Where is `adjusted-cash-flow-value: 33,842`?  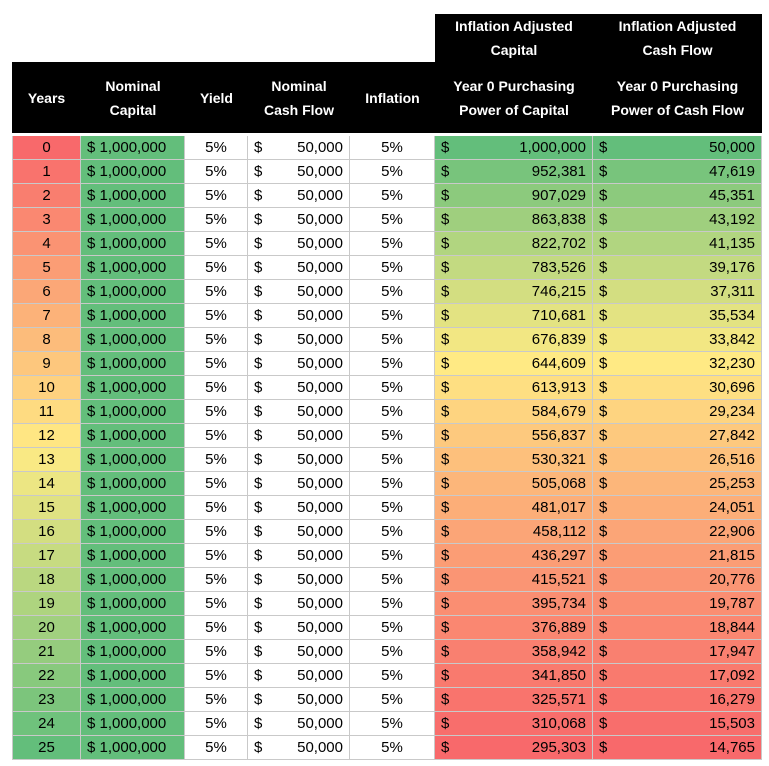
adjusted-cash-flow-value: 33,842 is located at coordinates (732, 339).